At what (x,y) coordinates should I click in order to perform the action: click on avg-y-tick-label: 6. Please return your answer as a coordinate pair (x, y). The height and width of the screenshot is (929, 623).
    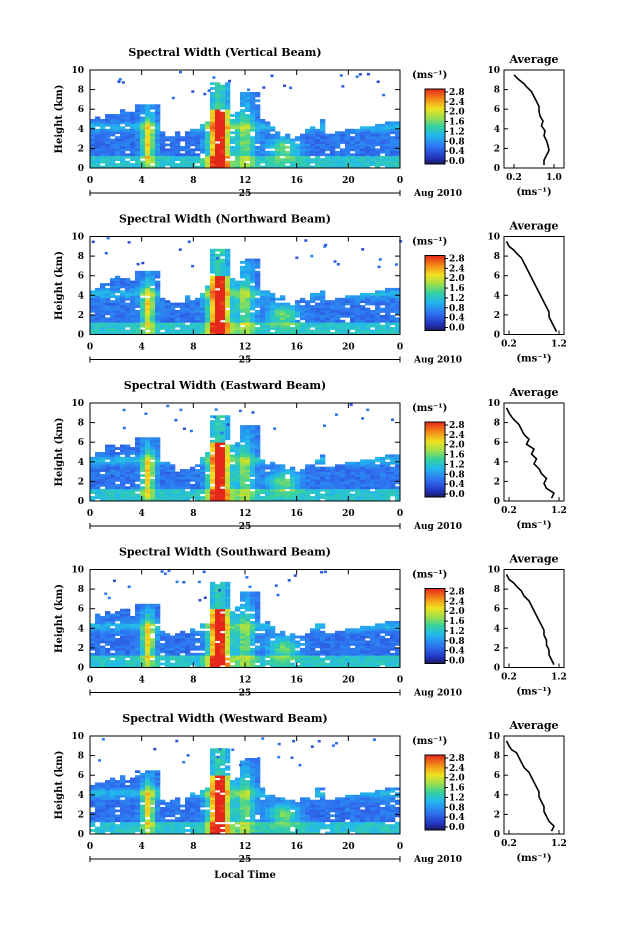
    Looking at the image, I should click on (497, 277).